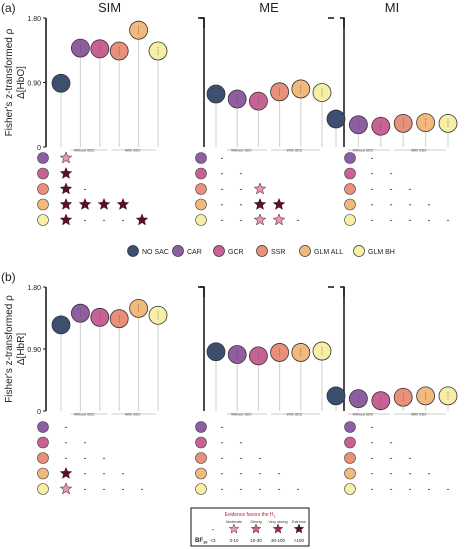 Image resolution: width=474 pixels, height=549 pixels. What do you see at coordinates (205, 542) in the screenshot?
I see `bf-label-sub: 10` at bounding box center [205, 542].